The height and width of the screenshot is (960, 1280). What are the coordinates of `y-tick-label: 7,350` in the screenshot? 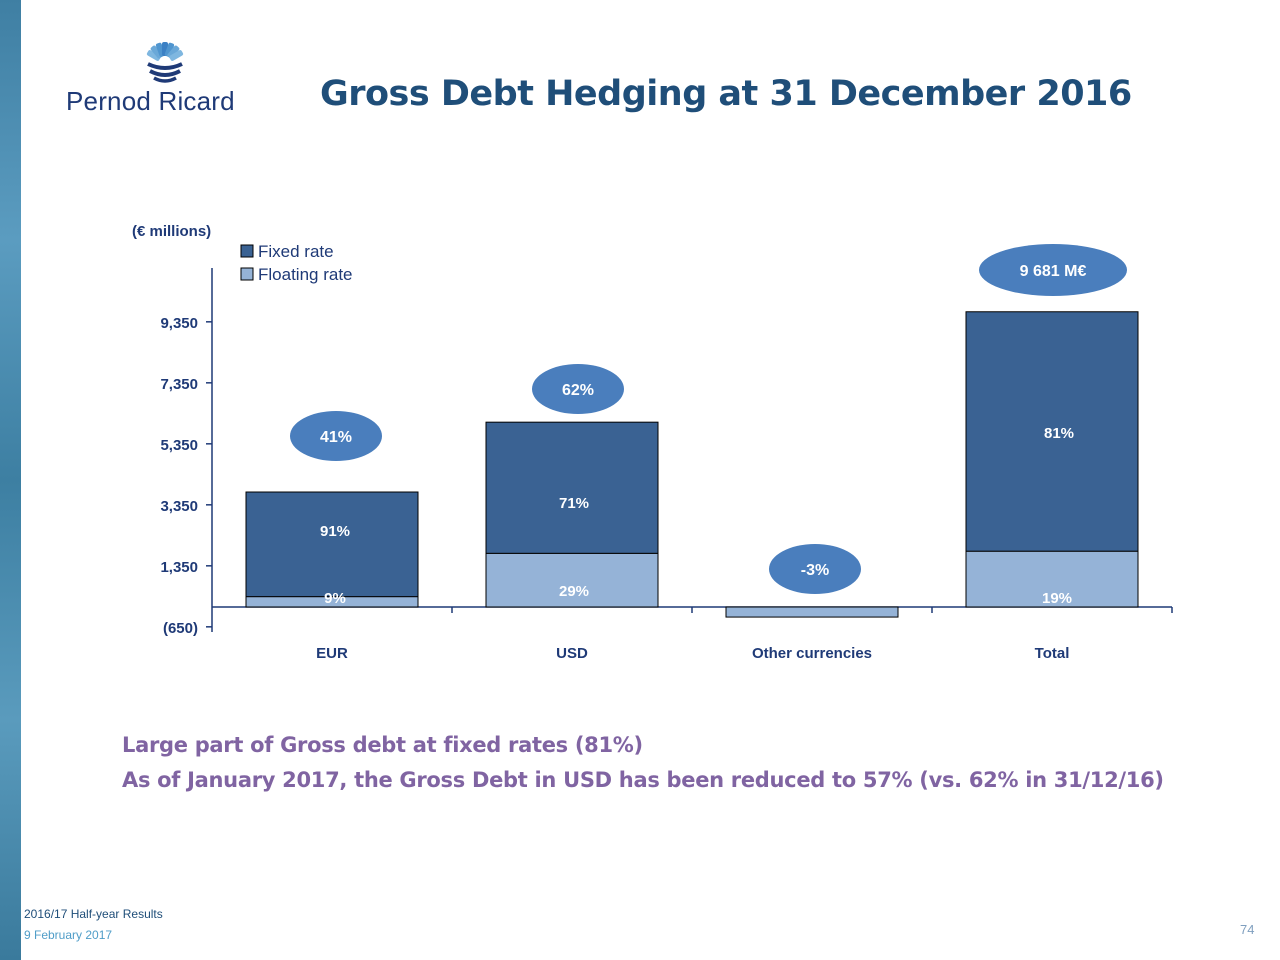 It's located at (179, 384).